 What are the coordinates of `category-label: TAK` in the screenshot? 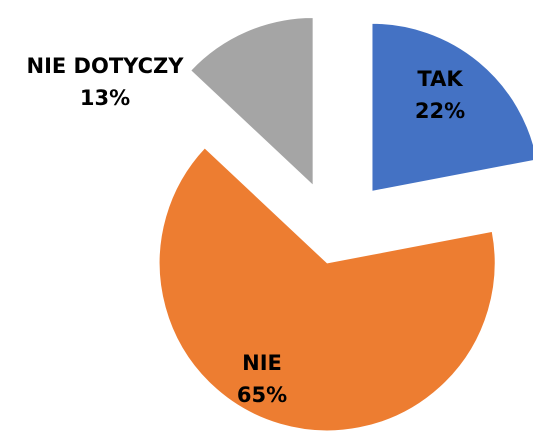 It's located at (440, 79).